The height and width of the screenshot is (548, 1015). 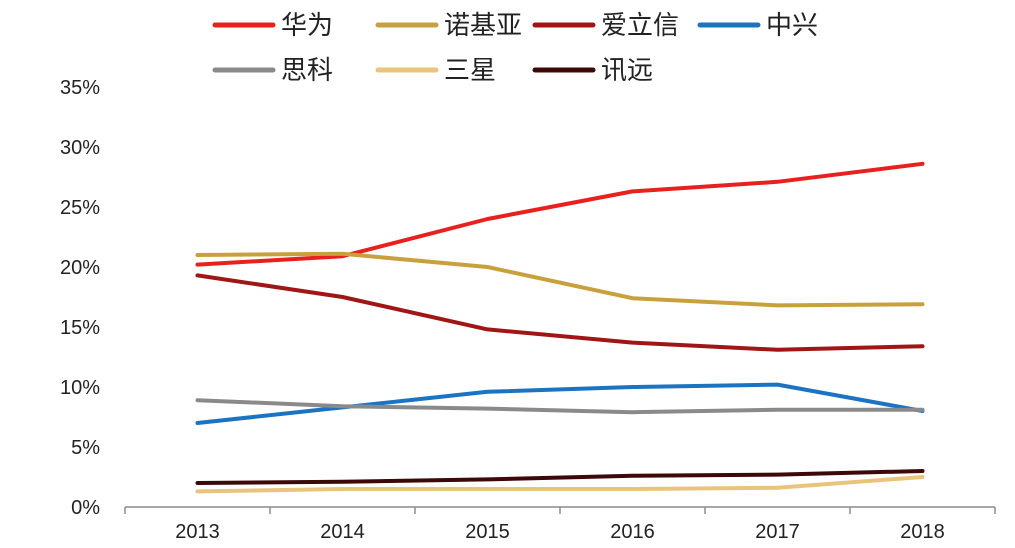 I want to click on legend-item: 爱立信, so click(x=605, y=26).